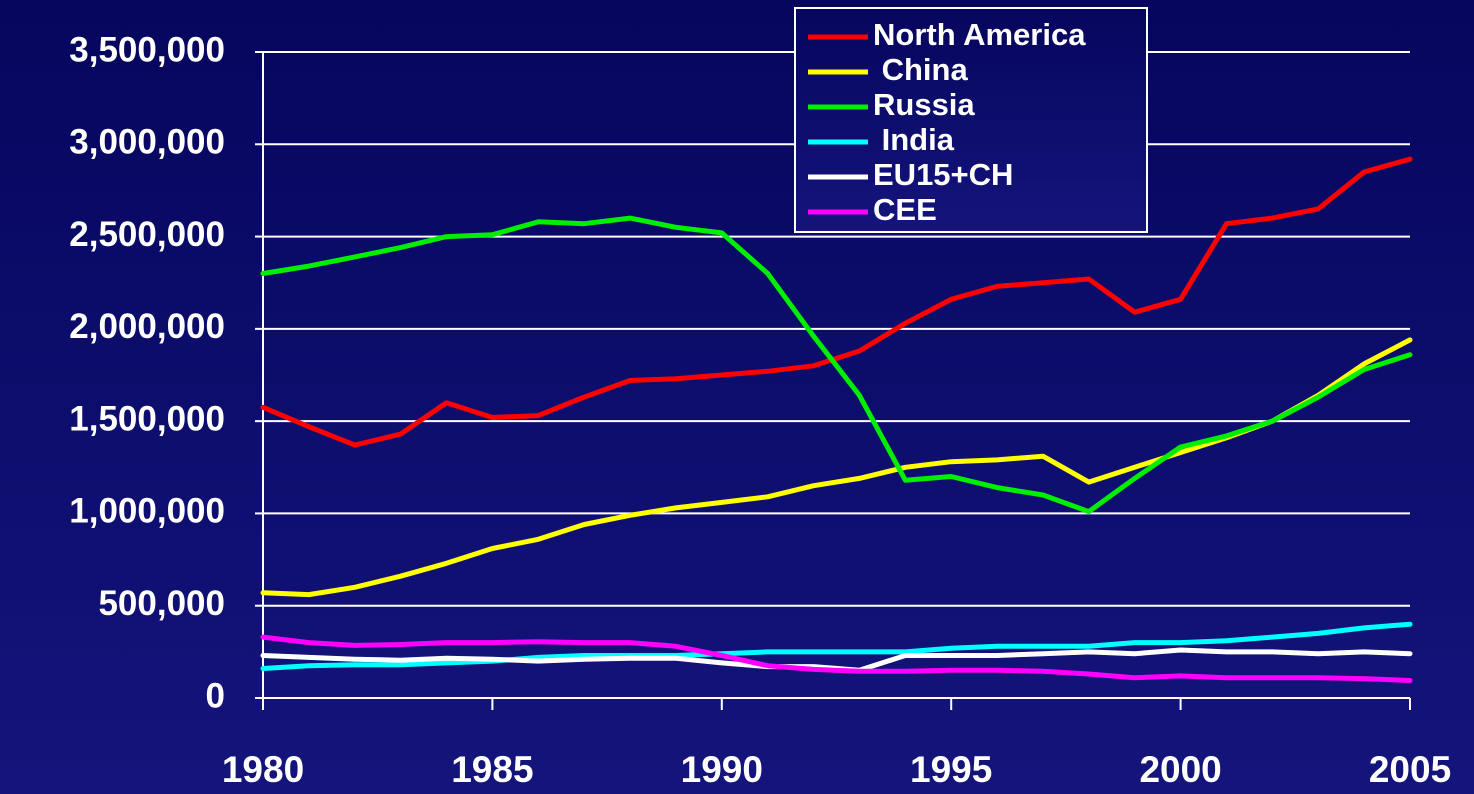 The width and height of the screenshot is (1474, 794). What do you see at coordinates (147, 234) in the screenshot?
I see `y-tick-label: 2,500,000` at bounding box center [147, 234].